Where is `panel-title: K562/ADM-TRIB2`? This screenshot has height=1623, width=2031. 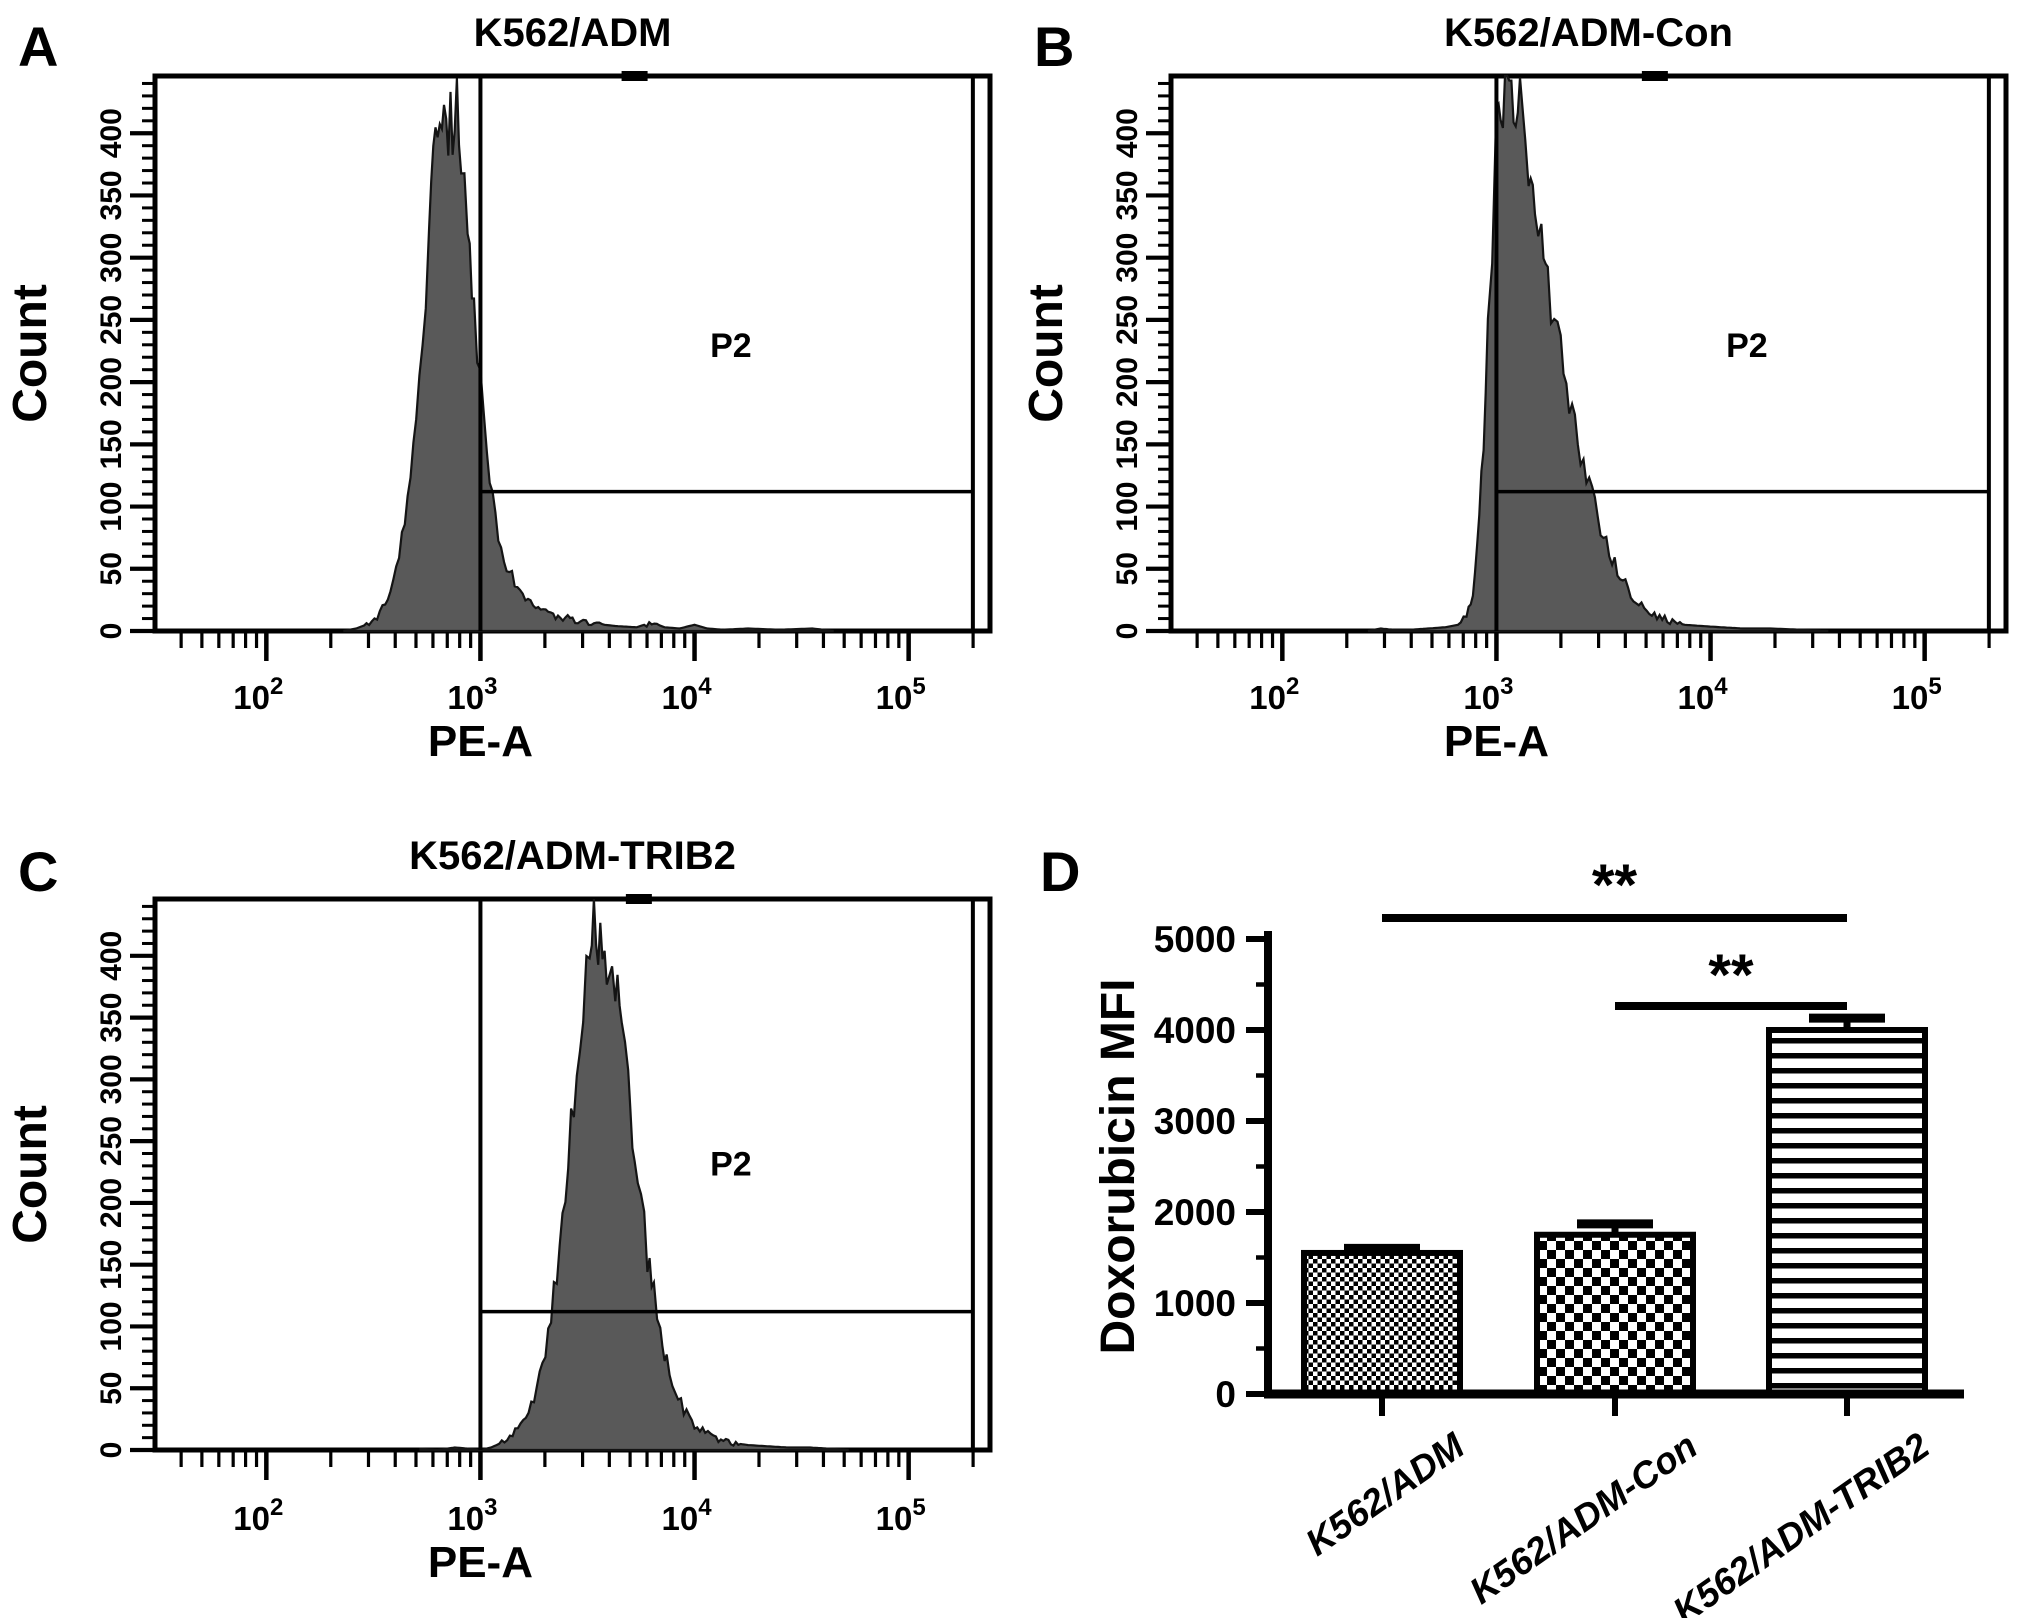 panel-title: K562/ADM-TRIB2 is located at coordinates (572, 856).